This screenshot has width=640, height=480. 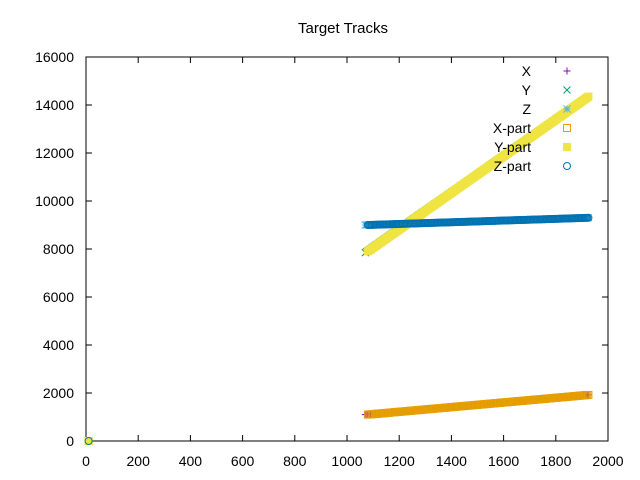 What do you see at coordinates (139, 461) in the screenshot?
I see `x-tick-label: 200` at bounding box center [139, 461].